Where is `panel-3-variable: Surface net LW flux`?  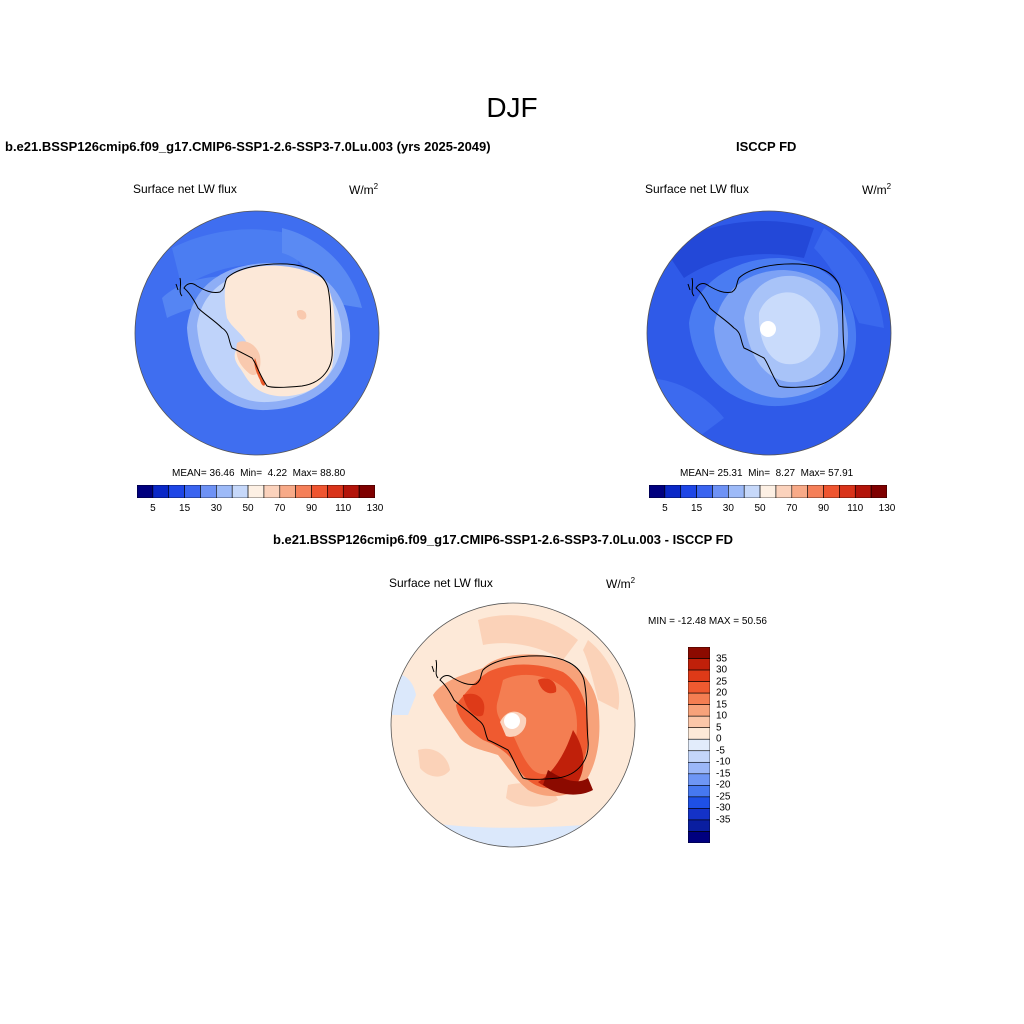
panel-3-variable: Surface net LW flux is located at coordinates (441, 583).